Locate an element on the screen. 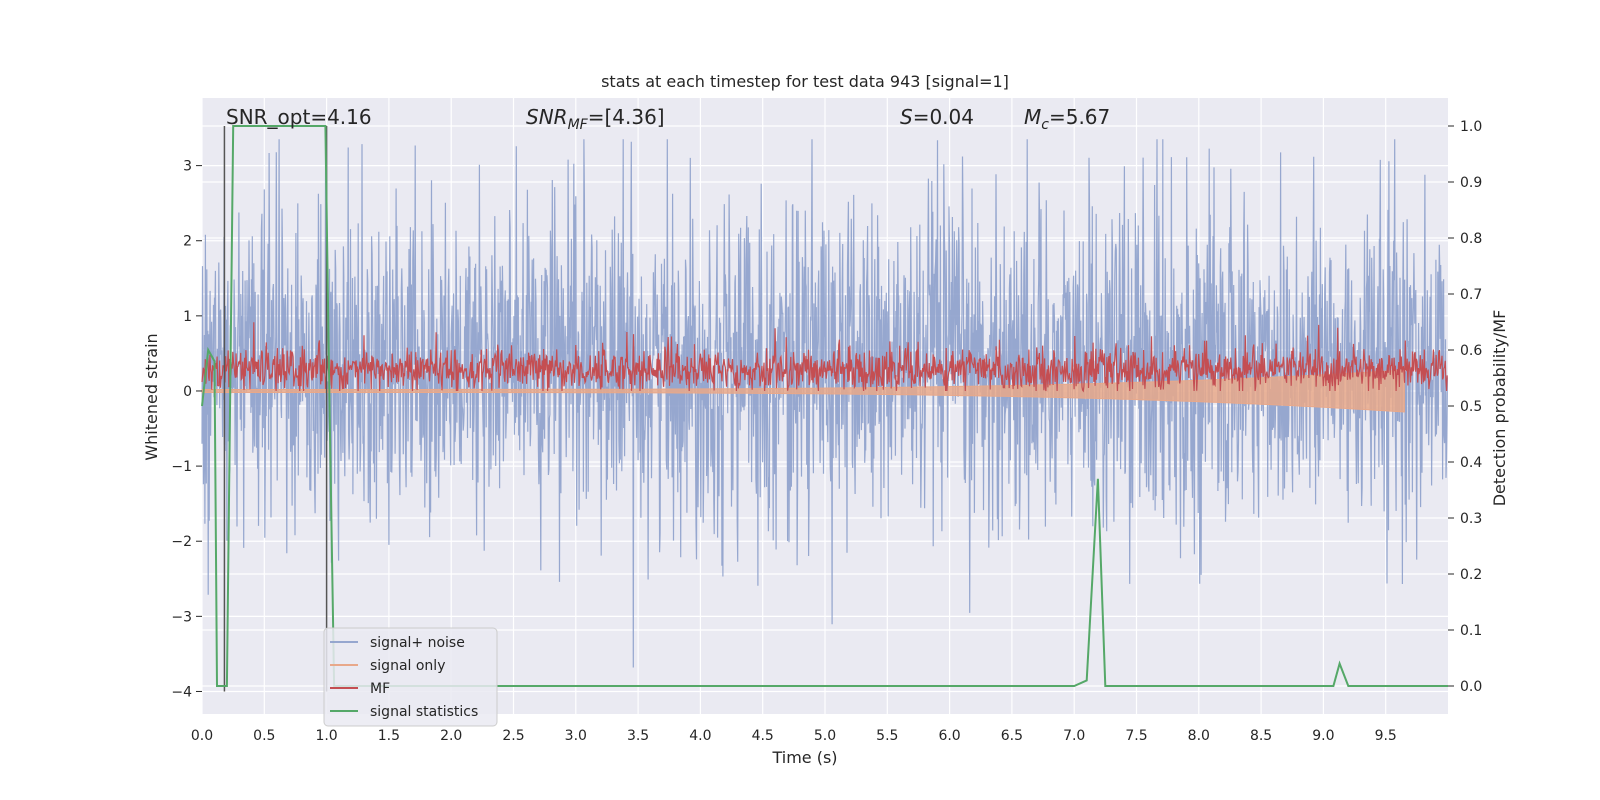  y-tick-label-left: −3 is located at coordinates (181, 617).